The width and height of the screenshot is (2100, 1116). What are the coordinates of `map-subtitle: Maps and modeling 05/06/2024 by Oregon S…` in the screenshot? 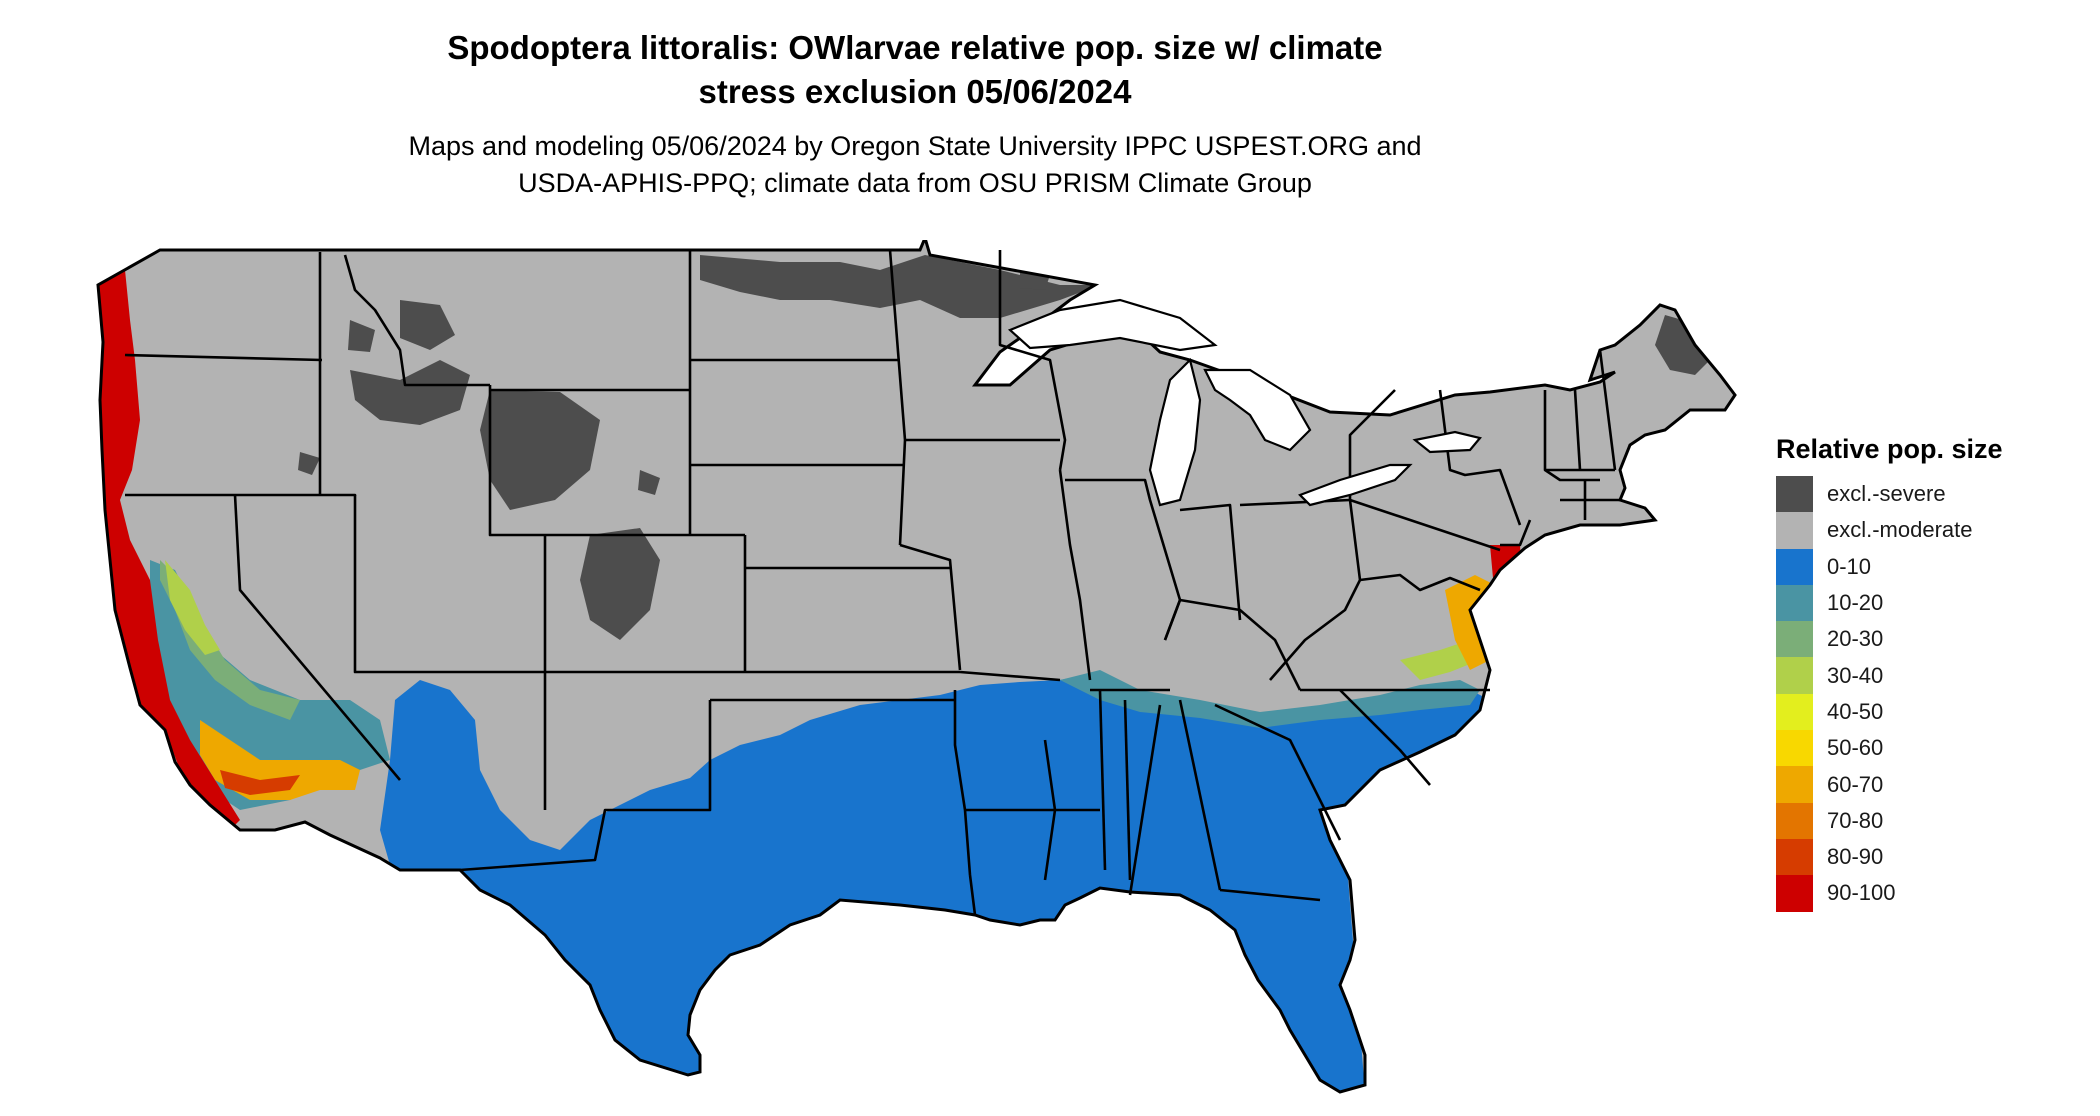 It's located at (915, 165).